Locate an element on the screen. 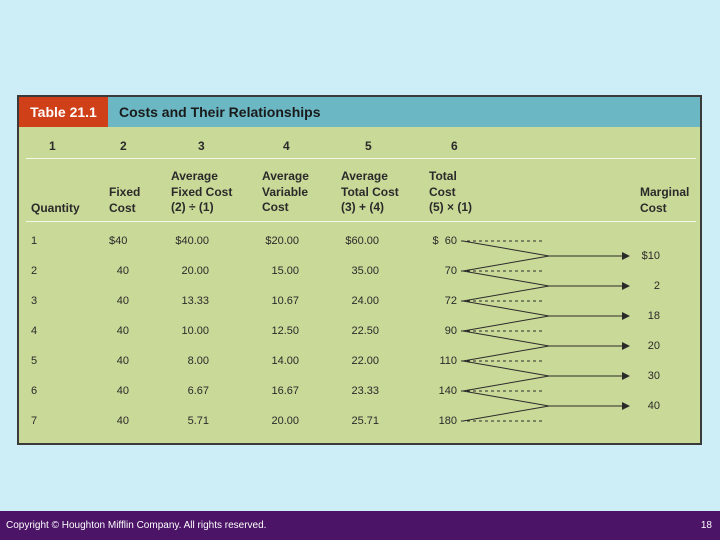 Image resolution: width=720 pixels, height=540 pixels. cell-quantity: 4 is located at coordinates (34, 331).